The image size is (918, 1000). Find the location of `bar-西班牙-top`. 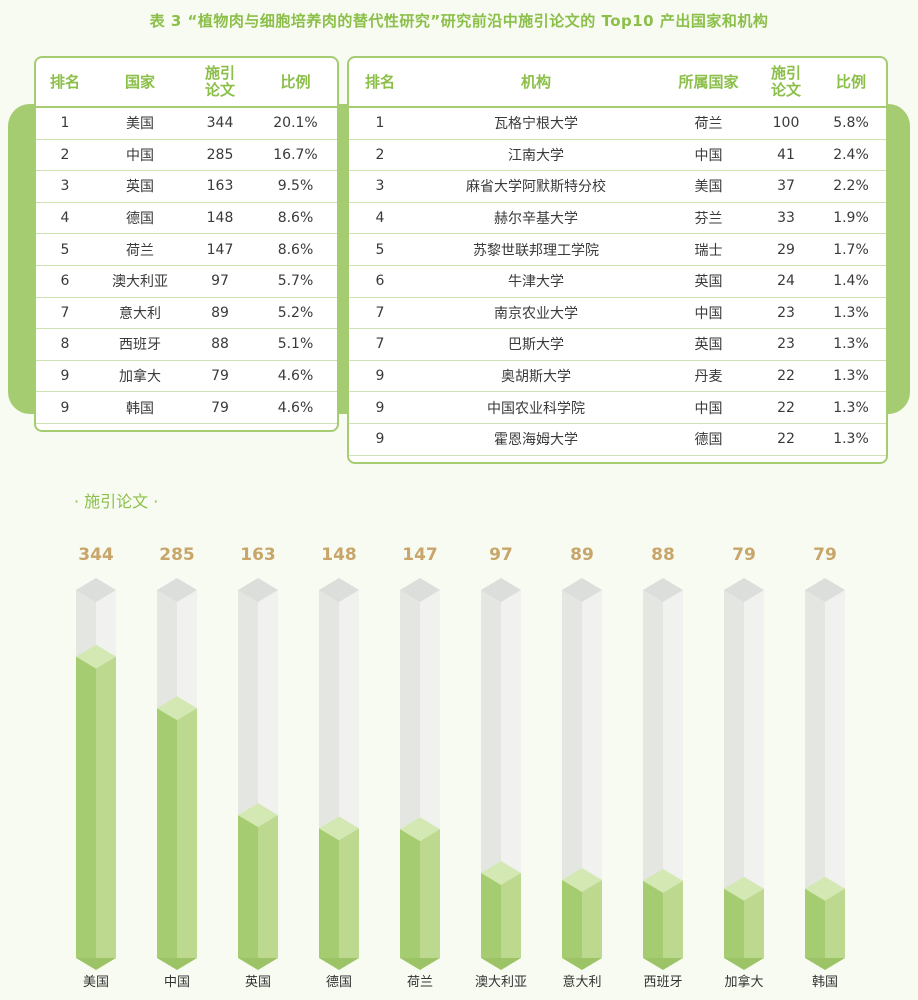

bar-西班牙-top is located at coordinates (663, 880).